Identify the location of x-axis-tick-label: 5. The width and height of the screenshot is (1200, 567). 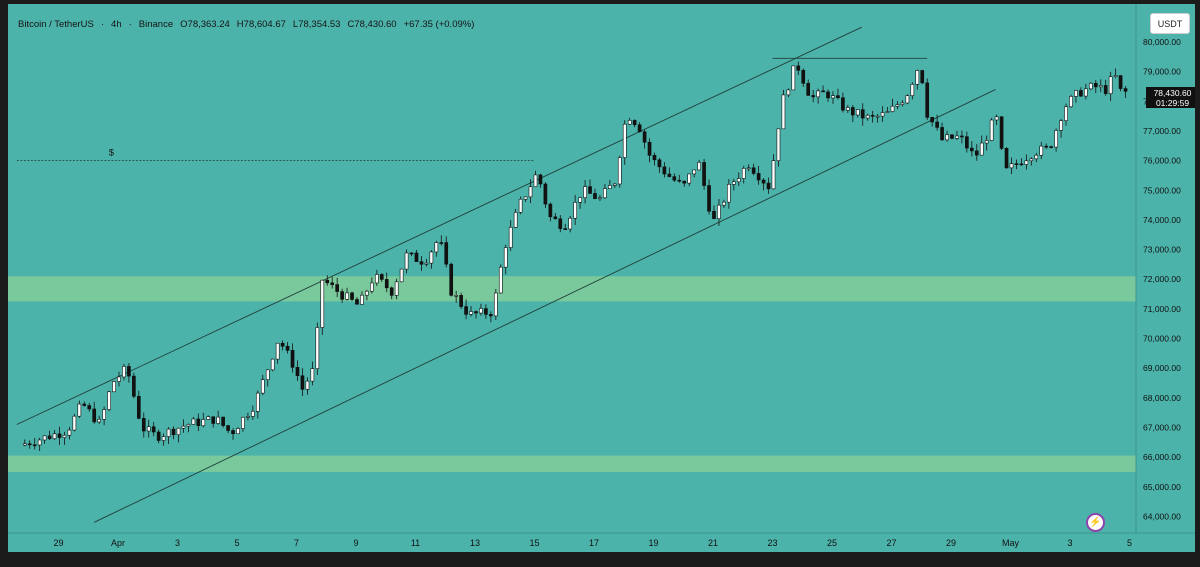
(1129, 543).